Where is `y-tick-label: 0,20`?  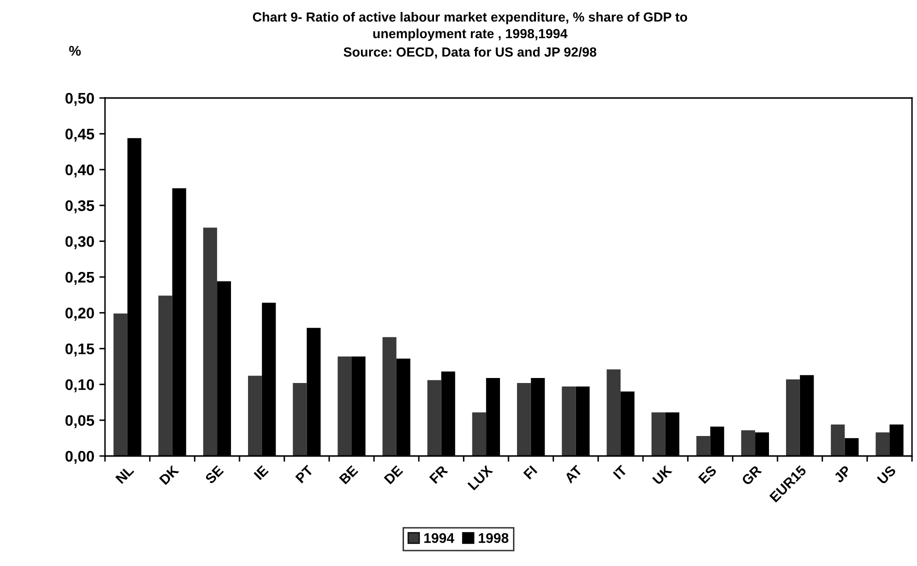 y-tick-label: 0,20 is located at coordinates (79, 314).